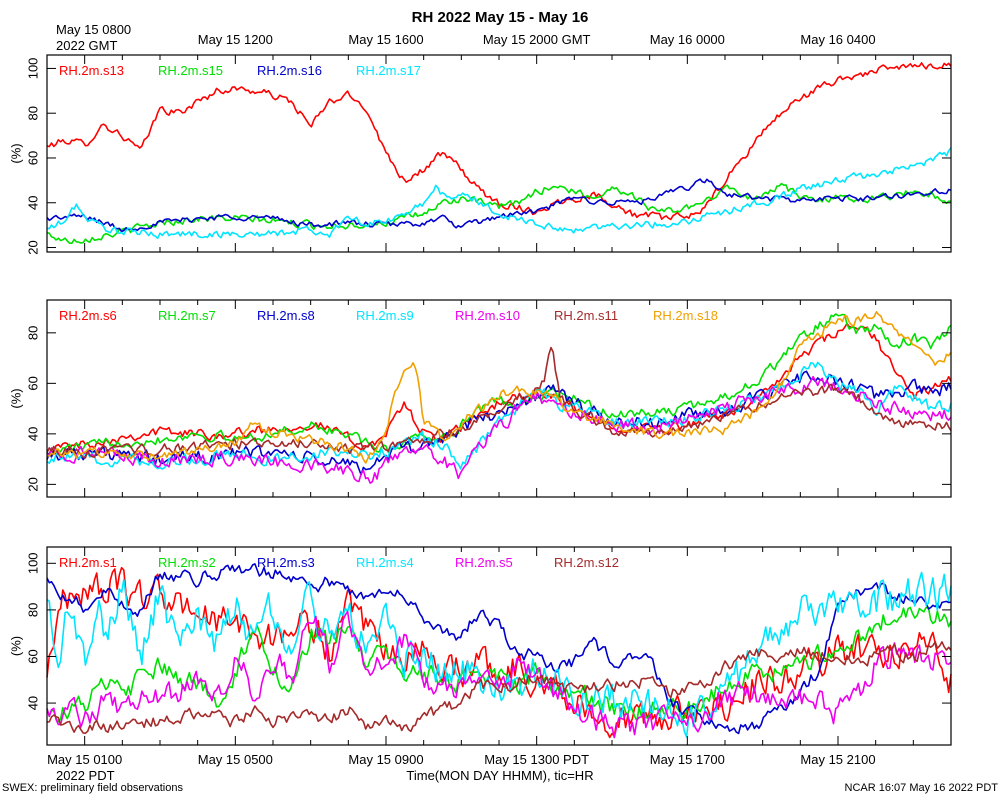  What do you see at coordinates (487, 315) in the screenshot?
I see `legend-label-rh-2m-s10: RH.2m.s10` at bounding box center [487, 315].